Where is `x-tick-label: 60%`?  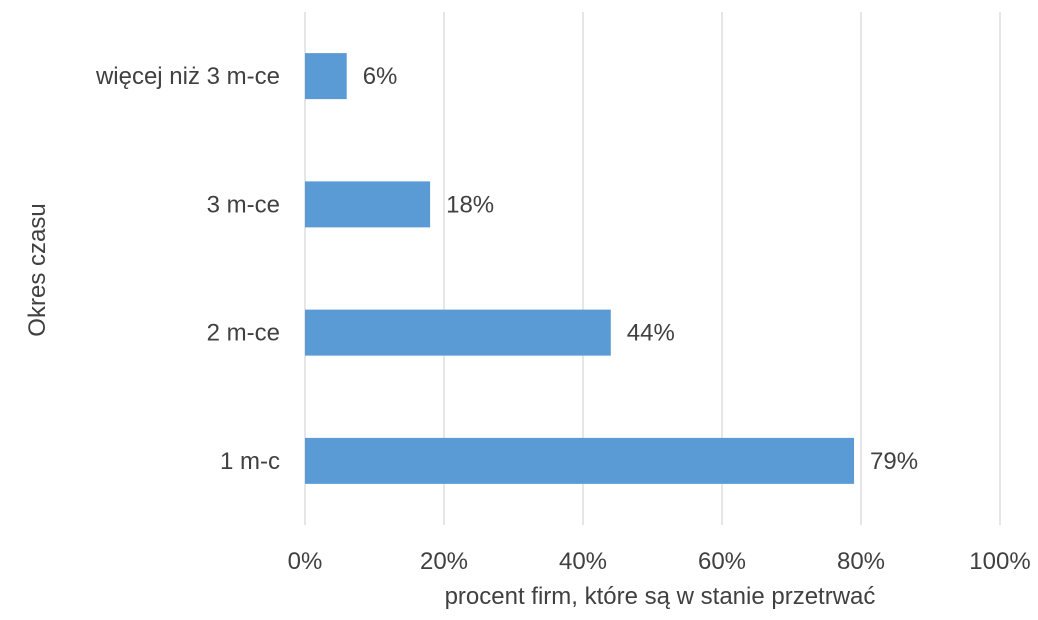
x-tick-label: 60% is located at coordinates (722, 561).